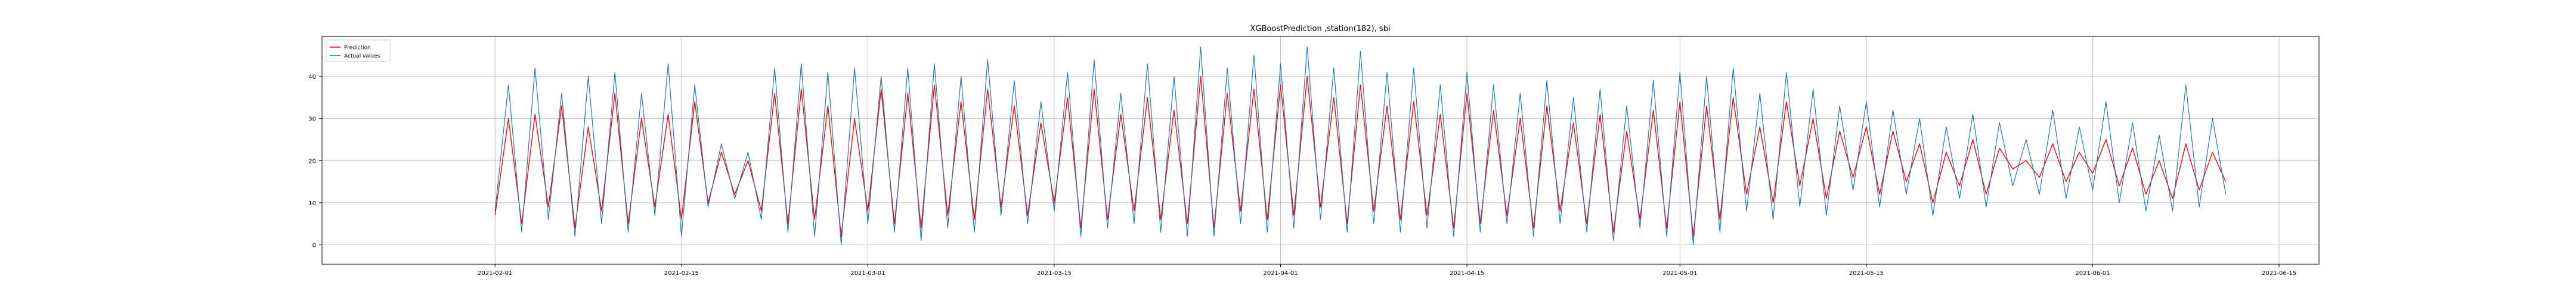  What do you see at coordinates (362, 57) in the screenshot?
I see `legend-label: Actual values` at bounding box center [362, 57].